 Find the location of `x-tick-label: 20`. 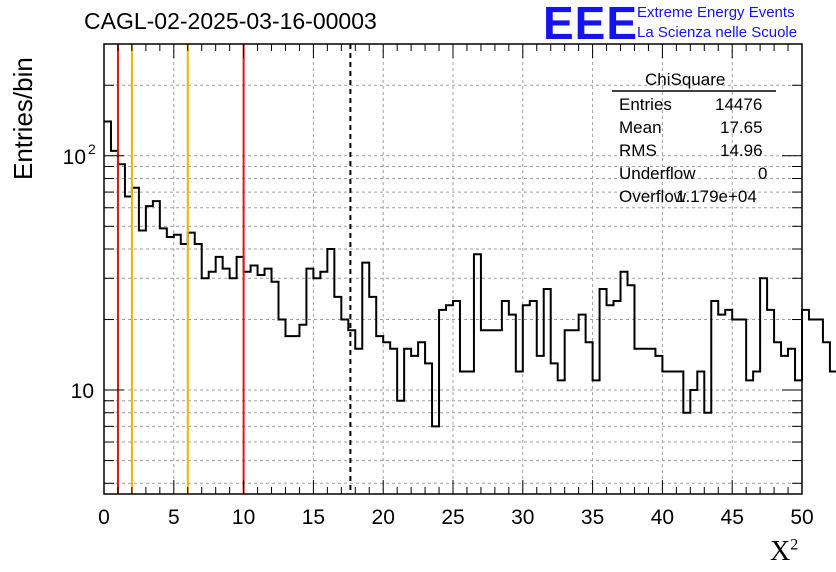

x-tick-label: 20 is located at coordinates (383, 517).